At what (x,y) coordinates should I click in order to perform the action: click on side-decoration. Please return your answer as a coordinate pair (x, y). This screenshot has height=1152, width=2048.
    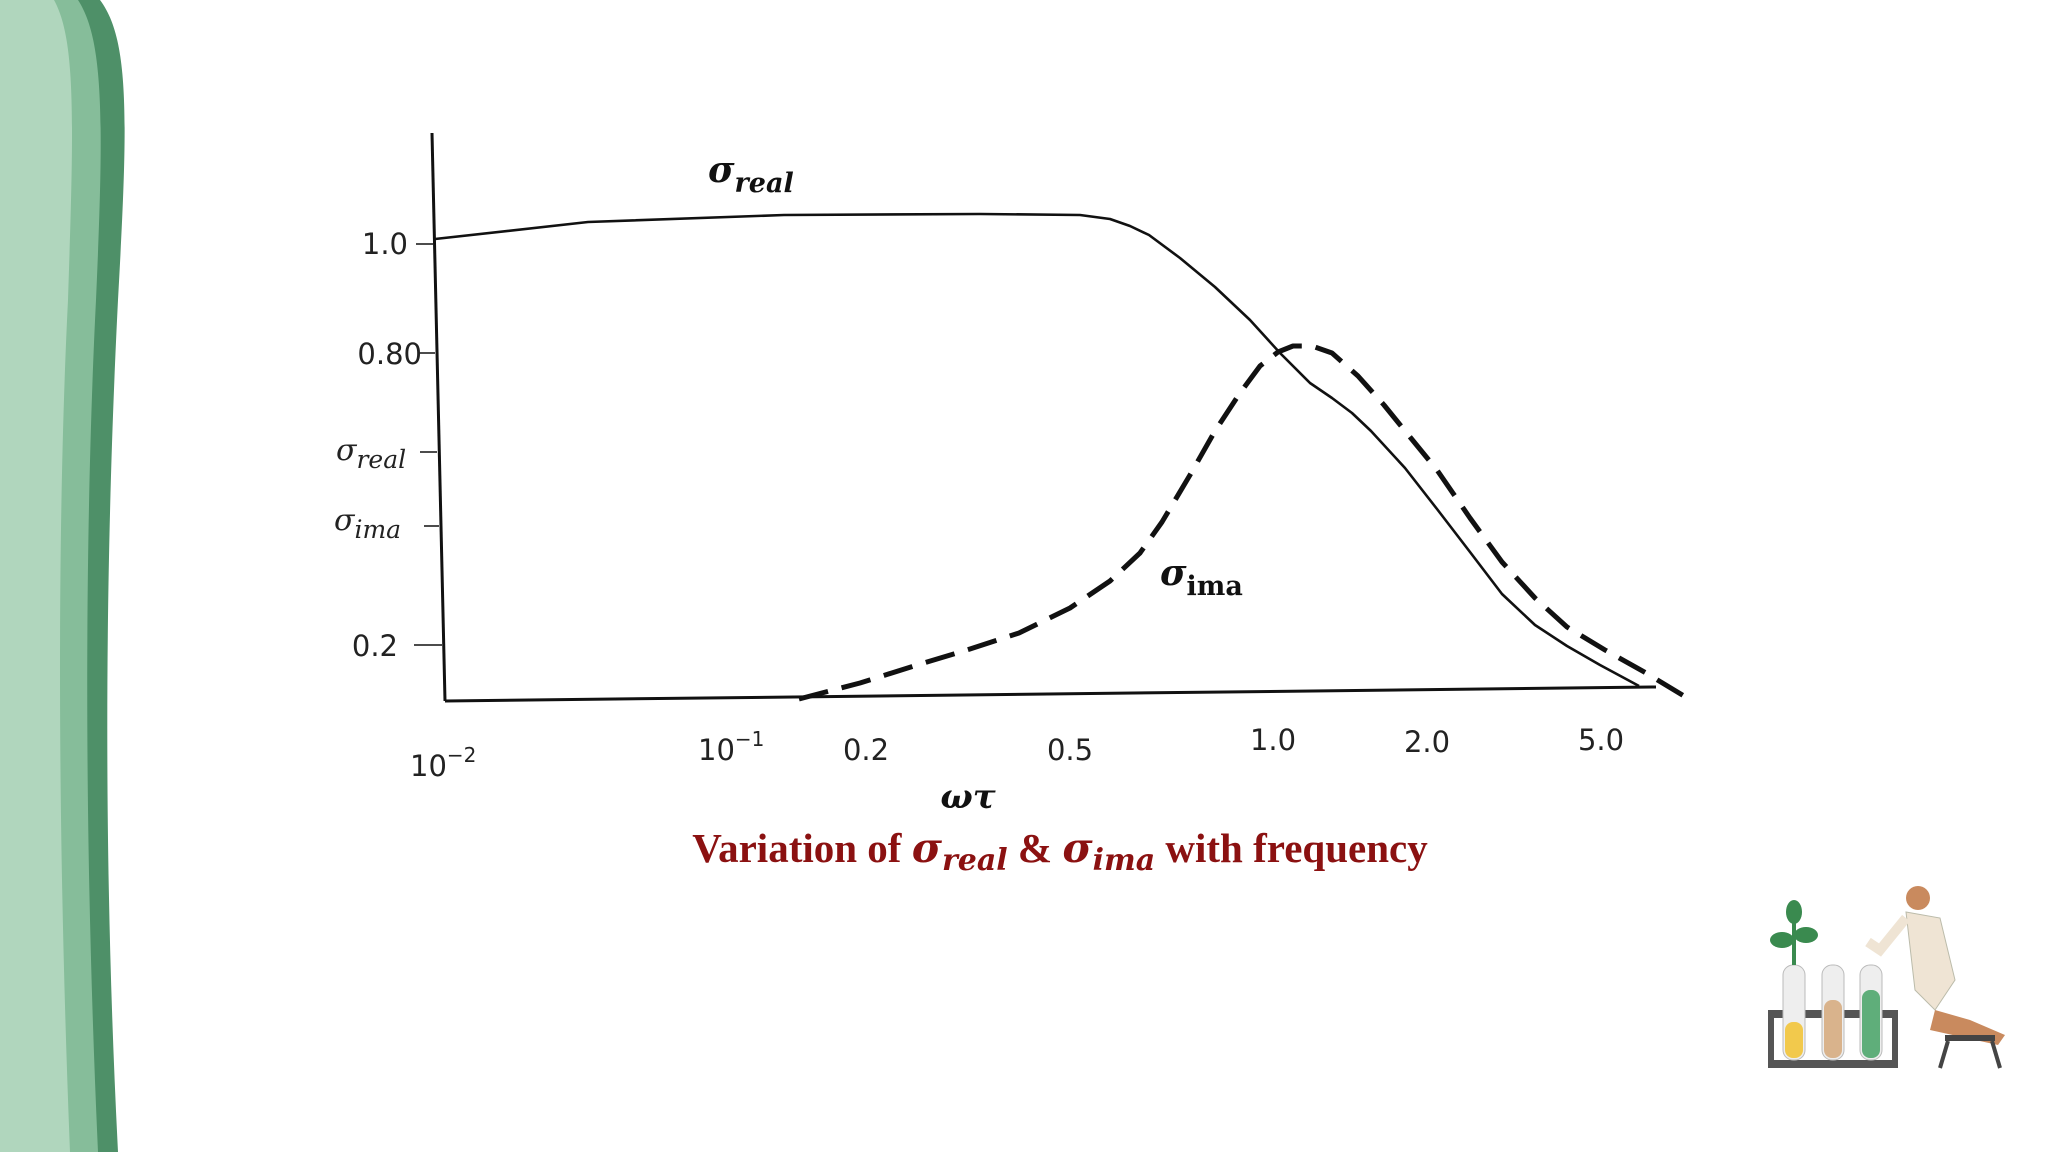
    Looking at the image, I should click on (62, 576).